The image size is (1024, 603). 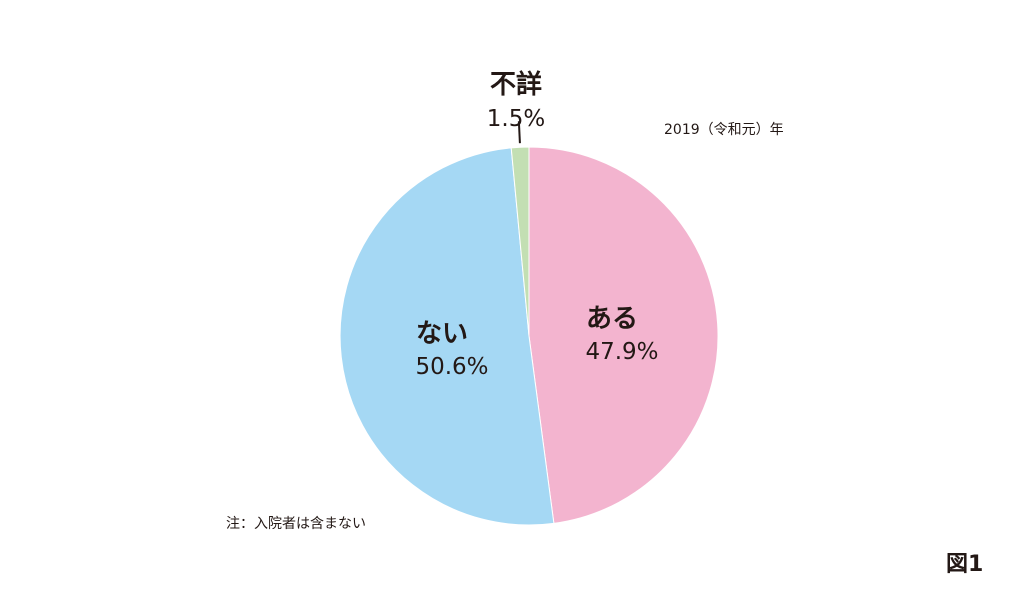 What do you see at coordinates (451, 367) in the screenshot?
I see `slice-value-nai: 50.6%` at bounding box center [451, 367].